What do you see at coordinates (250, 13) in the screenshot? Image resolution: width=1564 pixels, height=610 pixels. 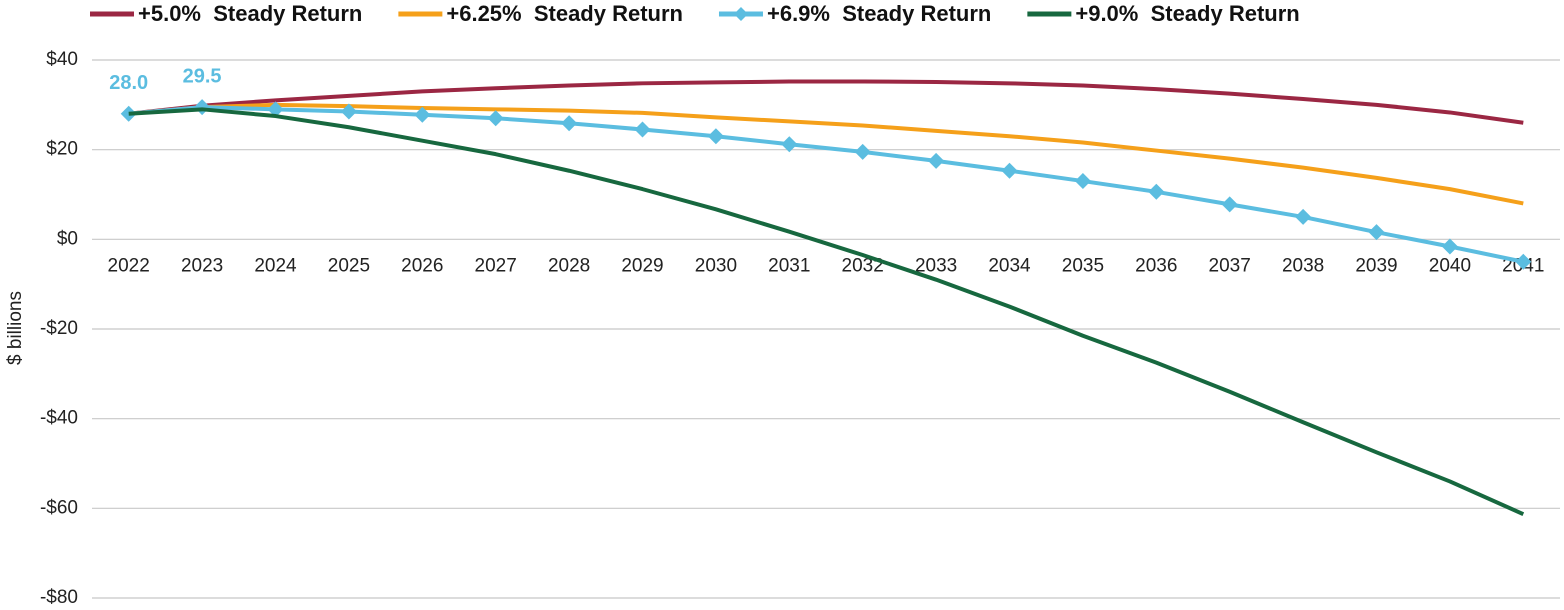 I see `legend-label: +5.0% Steady Return` at bounding box center [250, 13].